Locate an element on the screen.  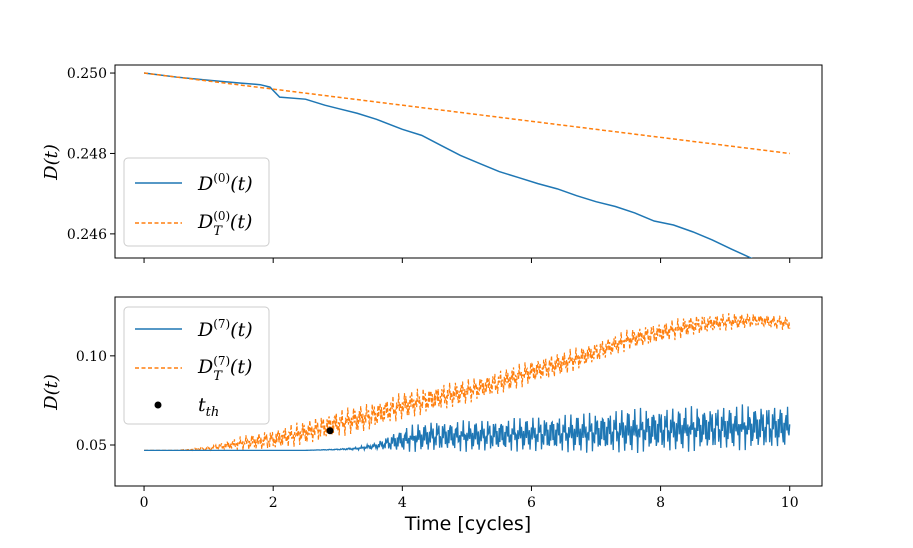
bottom-series-d7 is located at coordinates (467, 429).